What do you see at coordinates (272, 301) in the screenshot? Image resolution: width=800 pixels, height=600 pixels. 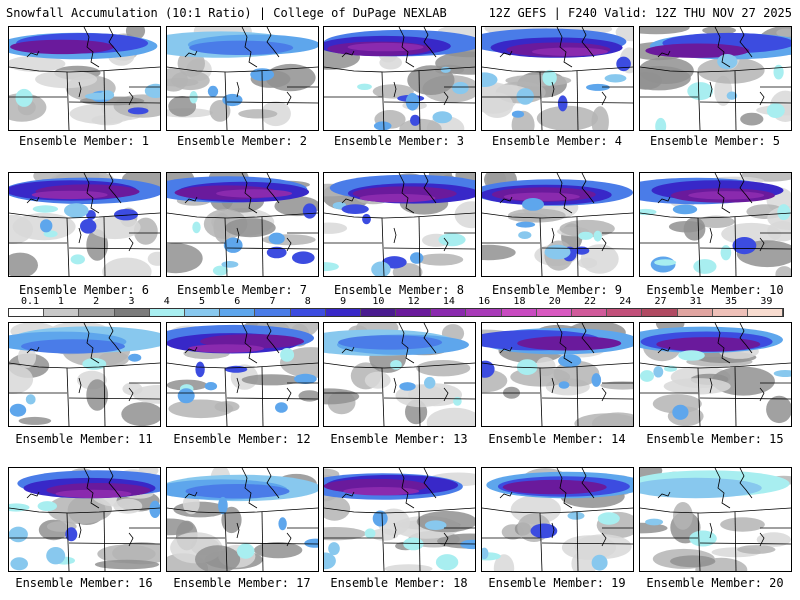 I see `colorbar-label: 7` at bounding box center [272, 301].